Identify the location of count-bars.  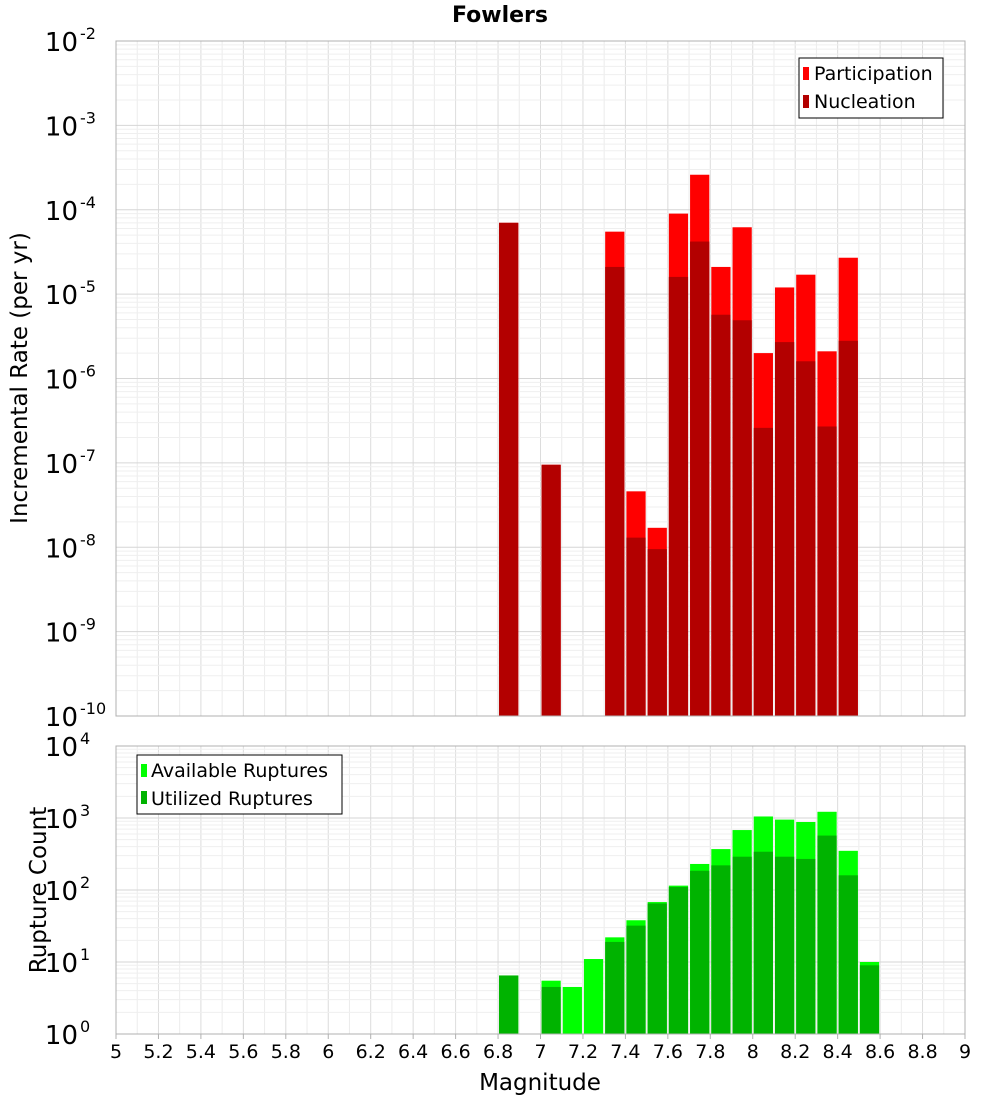
(689, 922).